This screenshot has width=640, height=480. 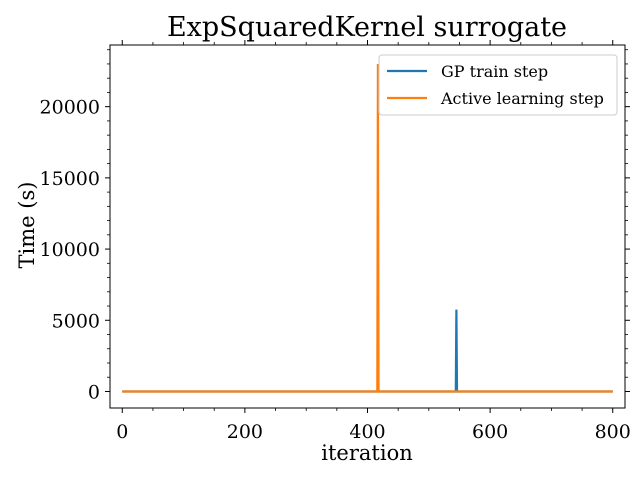 I want to click on x-tick-label: 800, so click(x=613, y=432).